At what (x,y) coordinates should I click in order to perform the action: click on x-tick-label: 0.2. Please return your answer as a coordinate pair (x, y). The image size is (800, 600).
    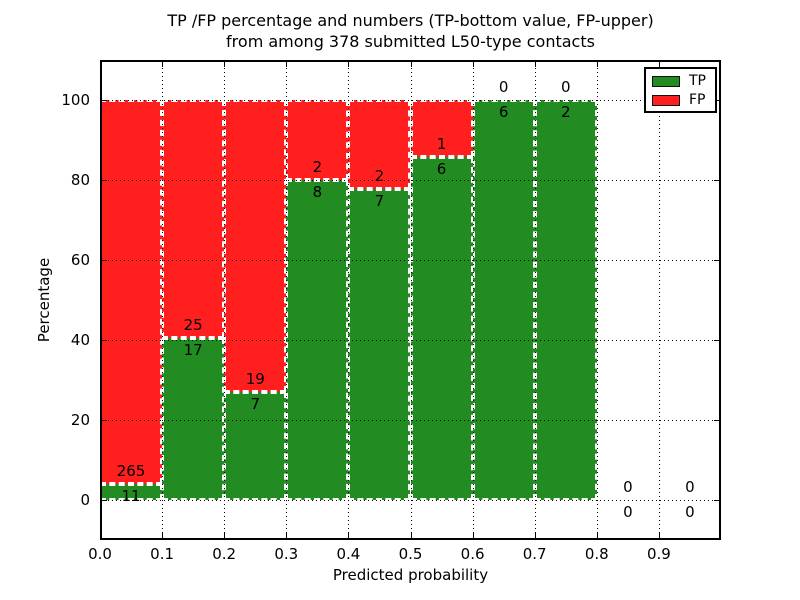
    Looking at the image, I should click on (224, 554).